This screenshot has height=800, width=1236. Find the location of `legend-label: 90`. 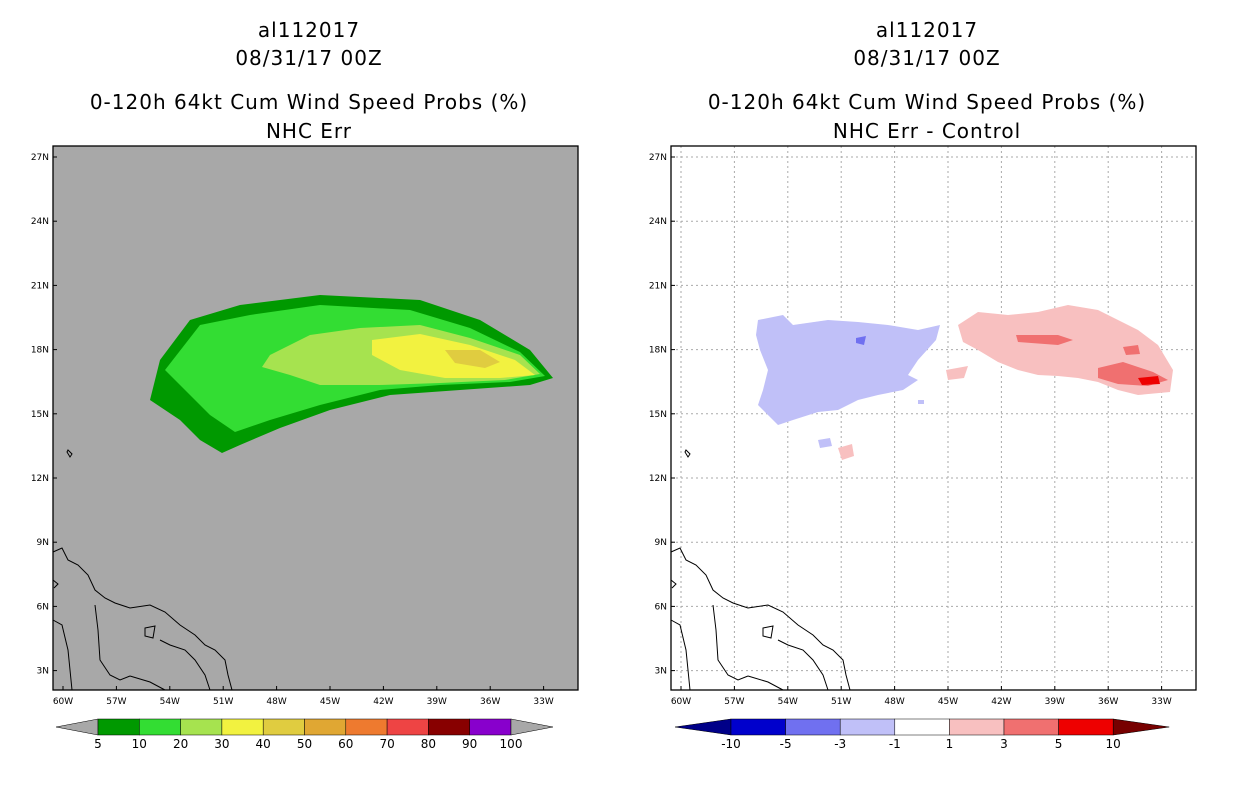

legend-label: 90 is located at coordinates (469, 744).